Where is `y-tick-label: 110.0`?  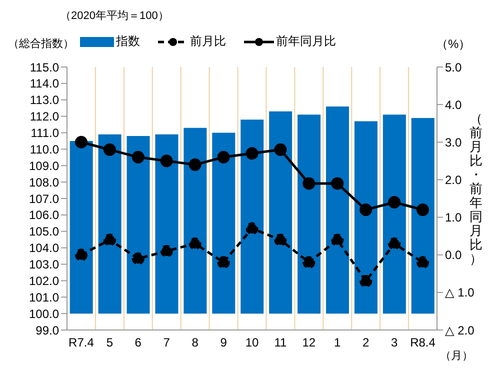
y-tick-label: 110.0 is located at coordinates (45, 149).